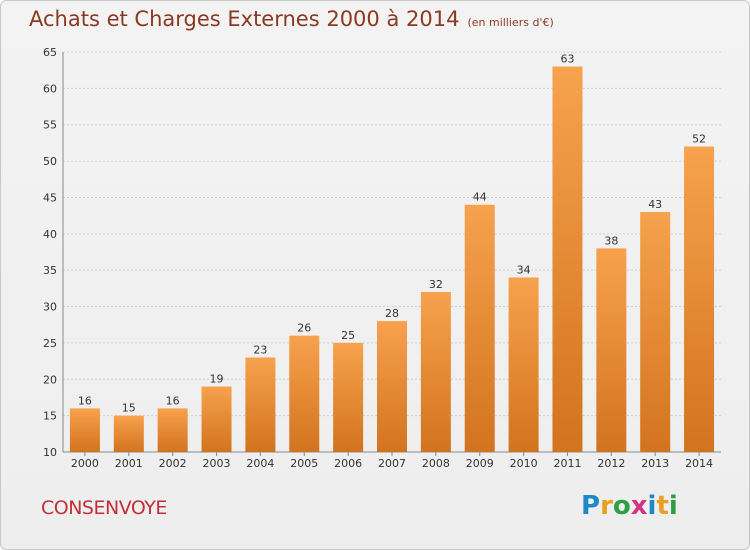 This screenshot has width=750, height=550. I want to click on value-label: 52, so click(699, 139).